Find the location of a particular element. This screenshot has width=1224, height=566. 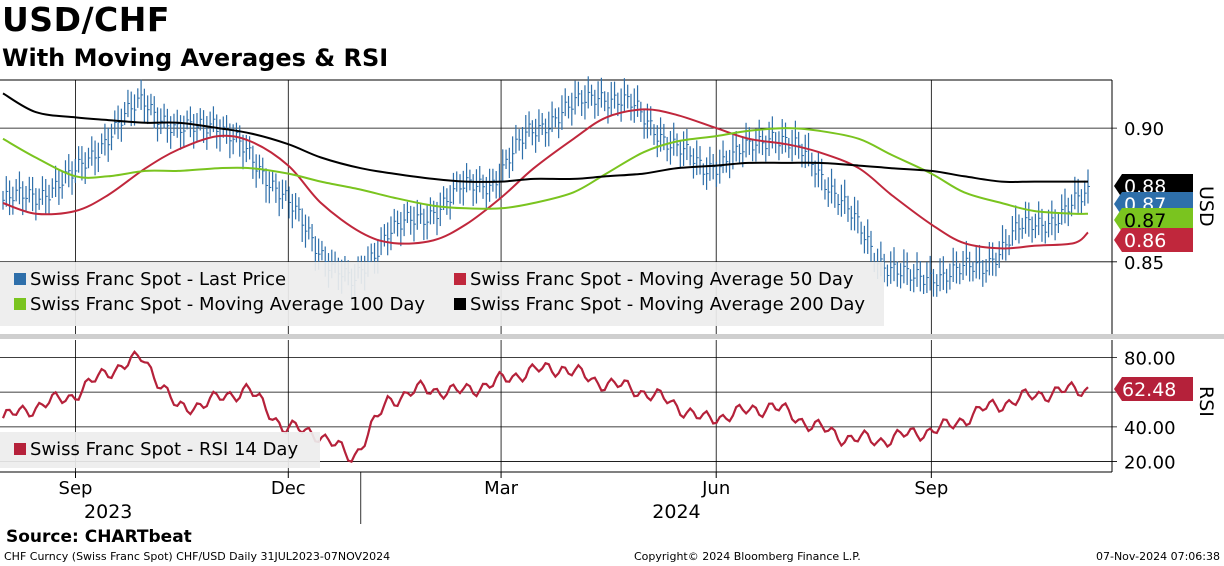

x-month-label: Dec is located at coordinates (288, 488).